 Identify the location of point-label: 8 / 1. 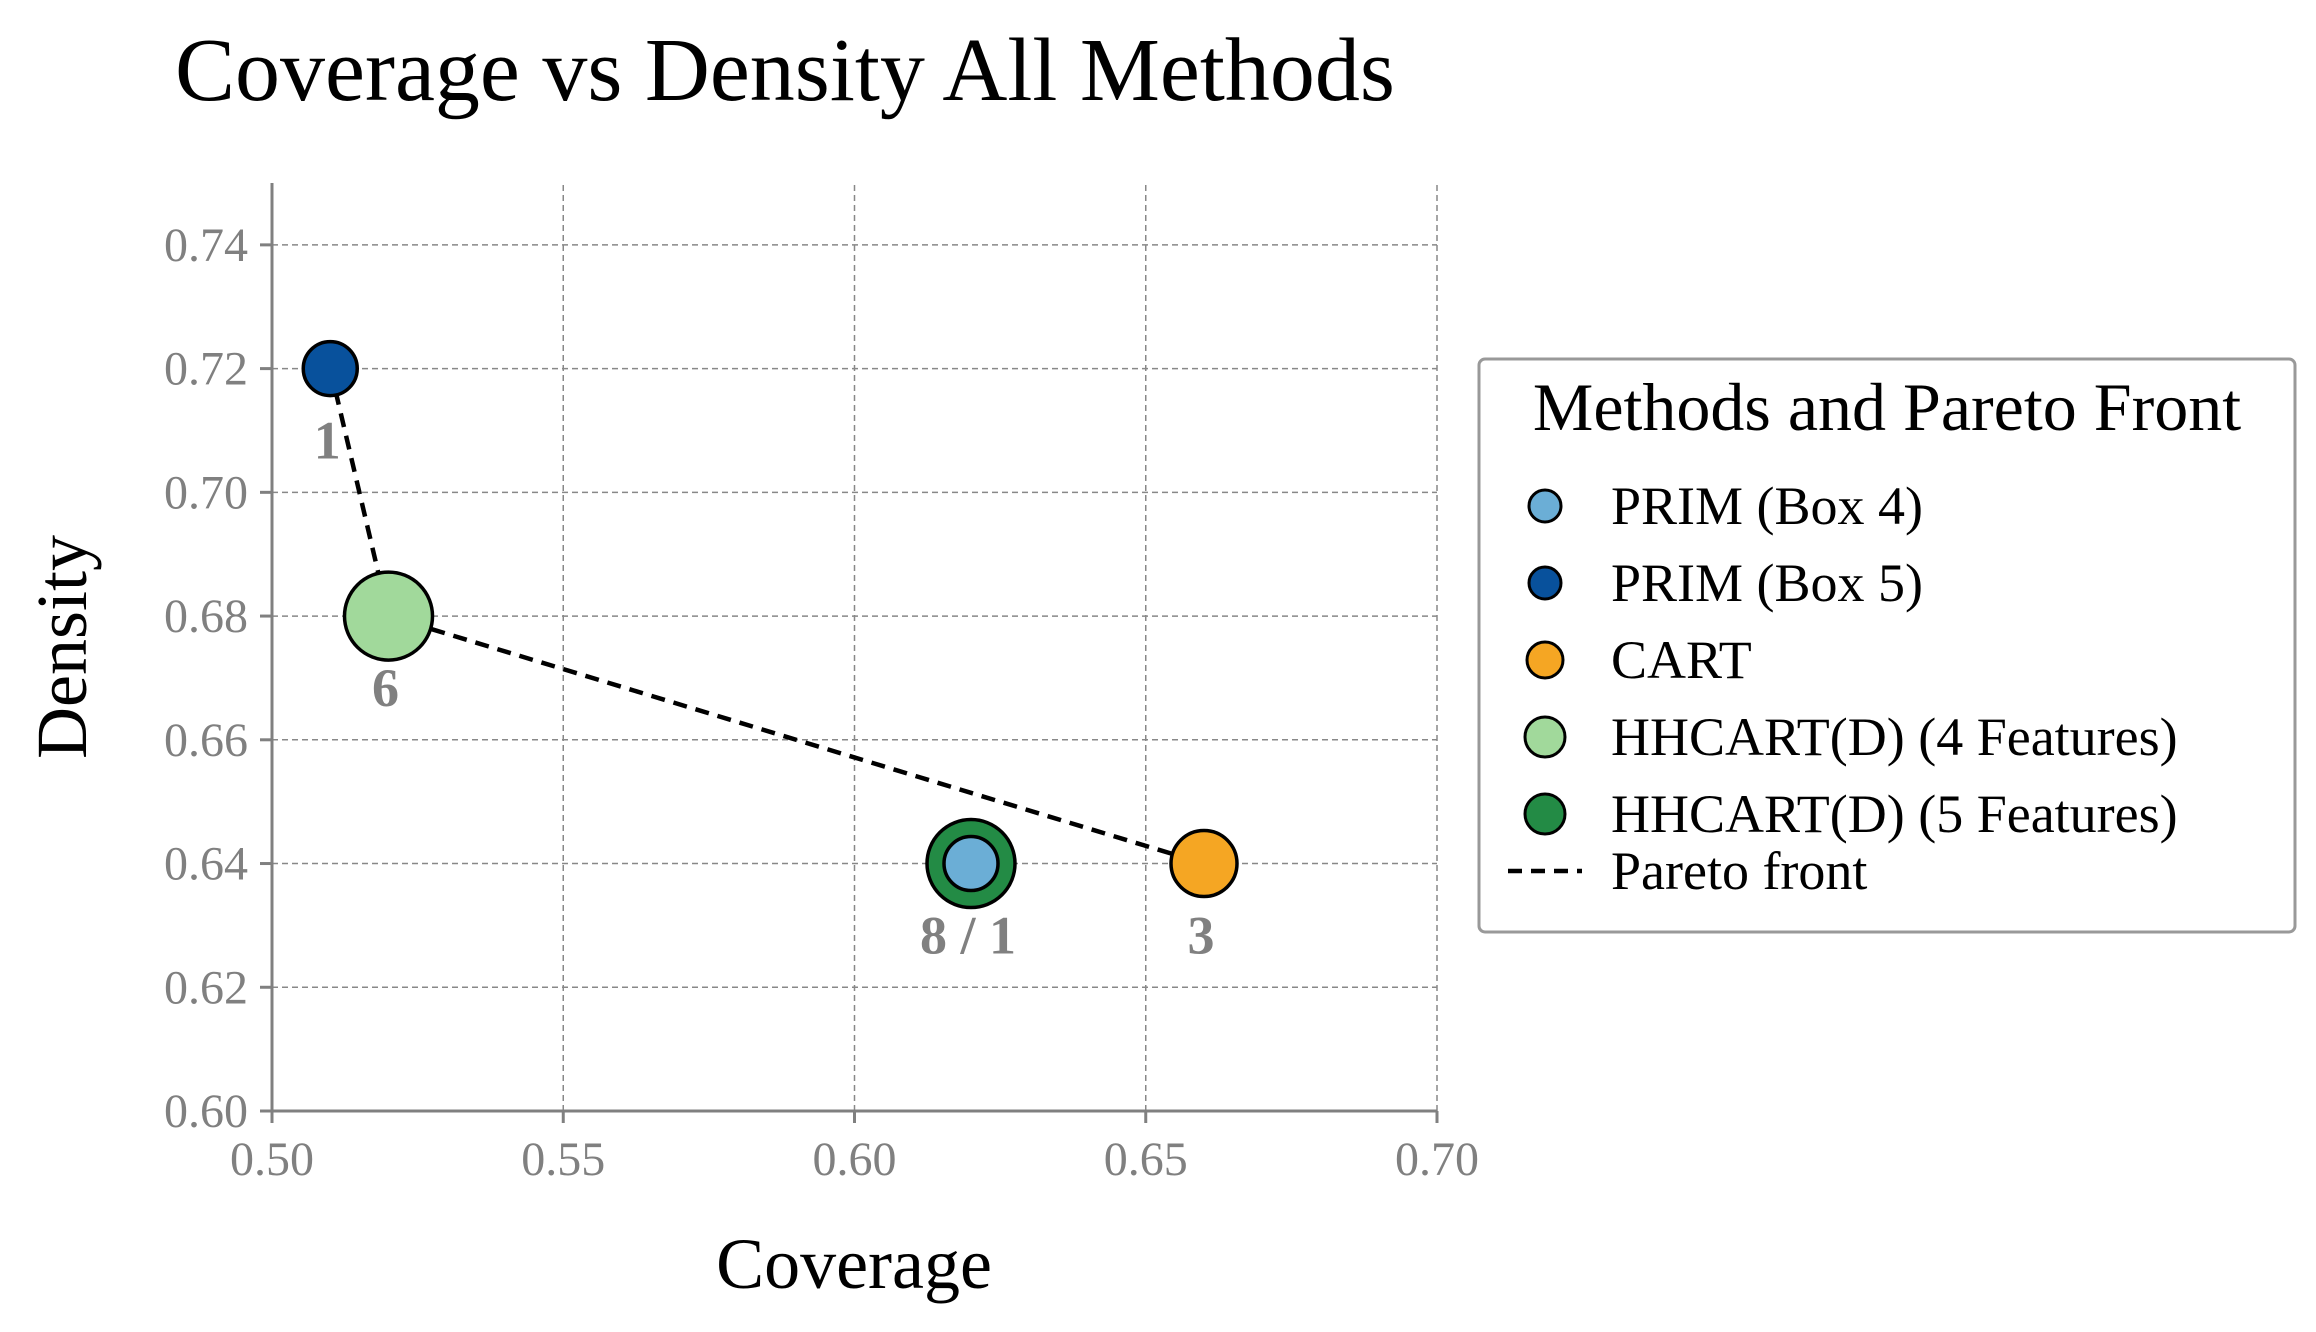
(968, 936).